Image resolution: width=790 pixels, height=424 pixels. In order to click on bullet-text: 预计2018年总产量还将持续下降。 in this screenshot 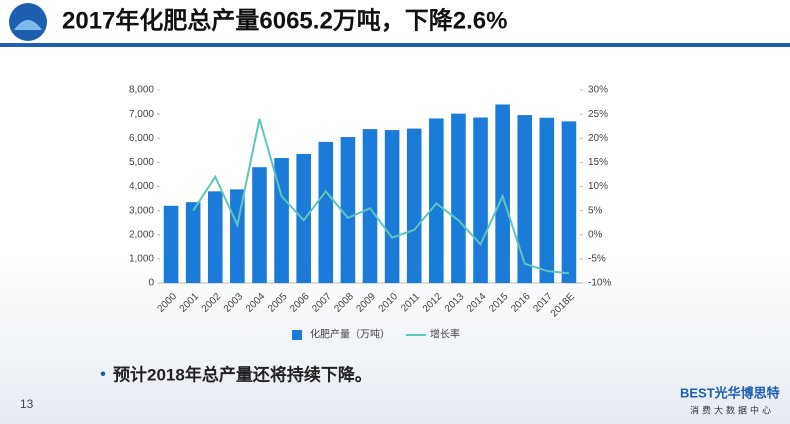, I will do `click(242, 374)`.